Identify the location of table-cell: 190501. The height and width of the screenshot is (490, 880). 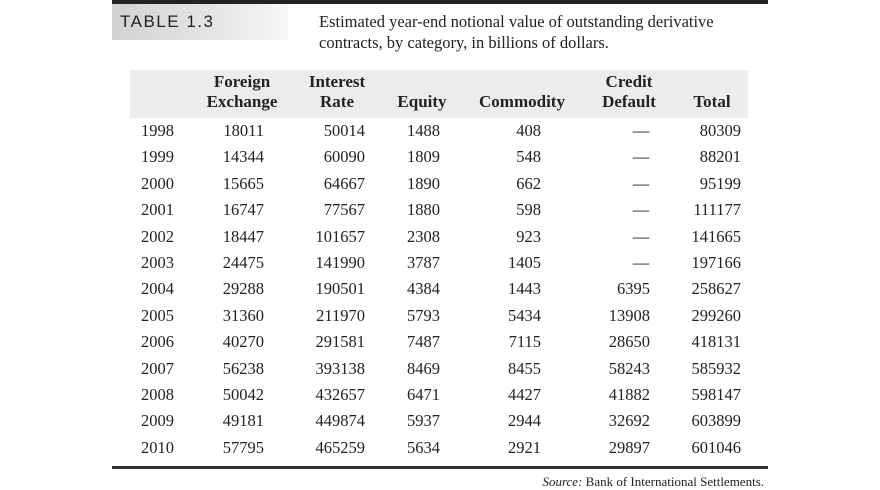
(340, 289).